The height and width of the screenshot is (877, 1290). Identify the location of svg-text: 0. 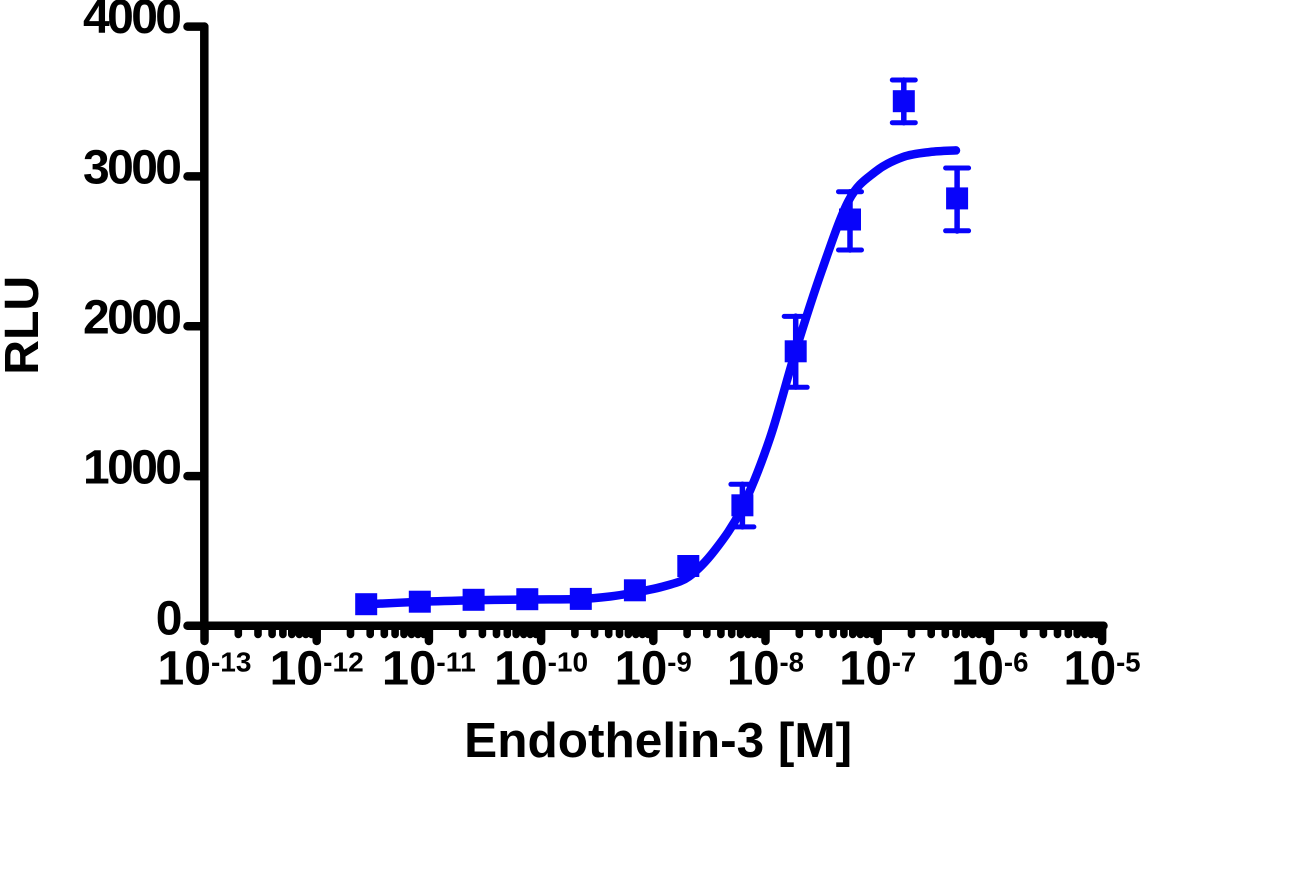
(169, 618).